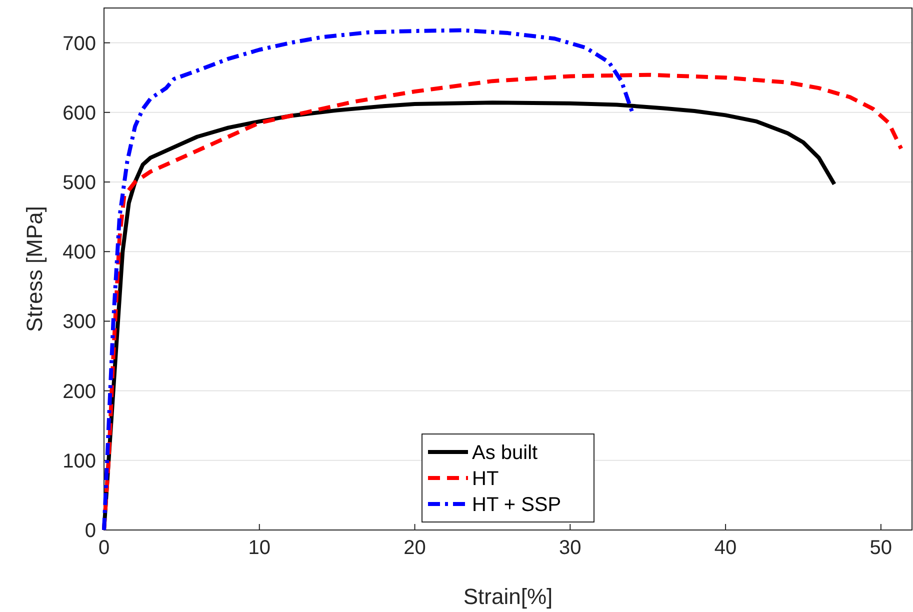 This screenshot has height=612, width=913. Describe the element at coordinates (570, 548) in the screenshot. I see `x-tick-label: 30` at that location.